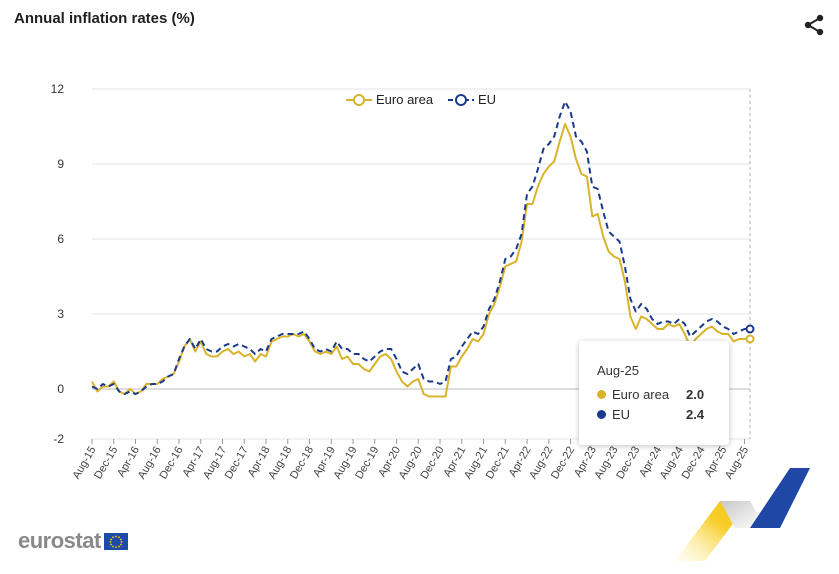 Image resolution: width=839 pixels, height=574 pixels. I want to click on y-tick-label: 3, so click(60, 314).